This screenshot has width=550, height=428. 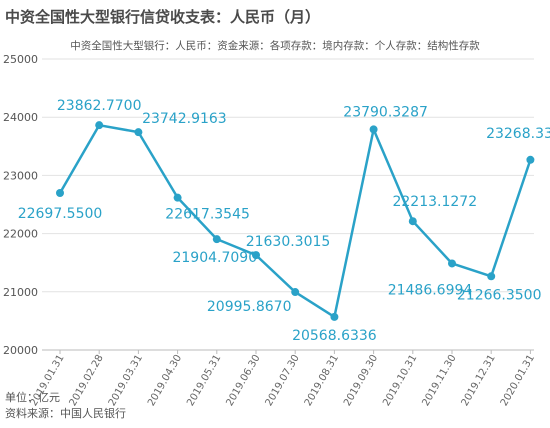 I want to click on y-tick-label: 21000, so click(x=20, y=292).